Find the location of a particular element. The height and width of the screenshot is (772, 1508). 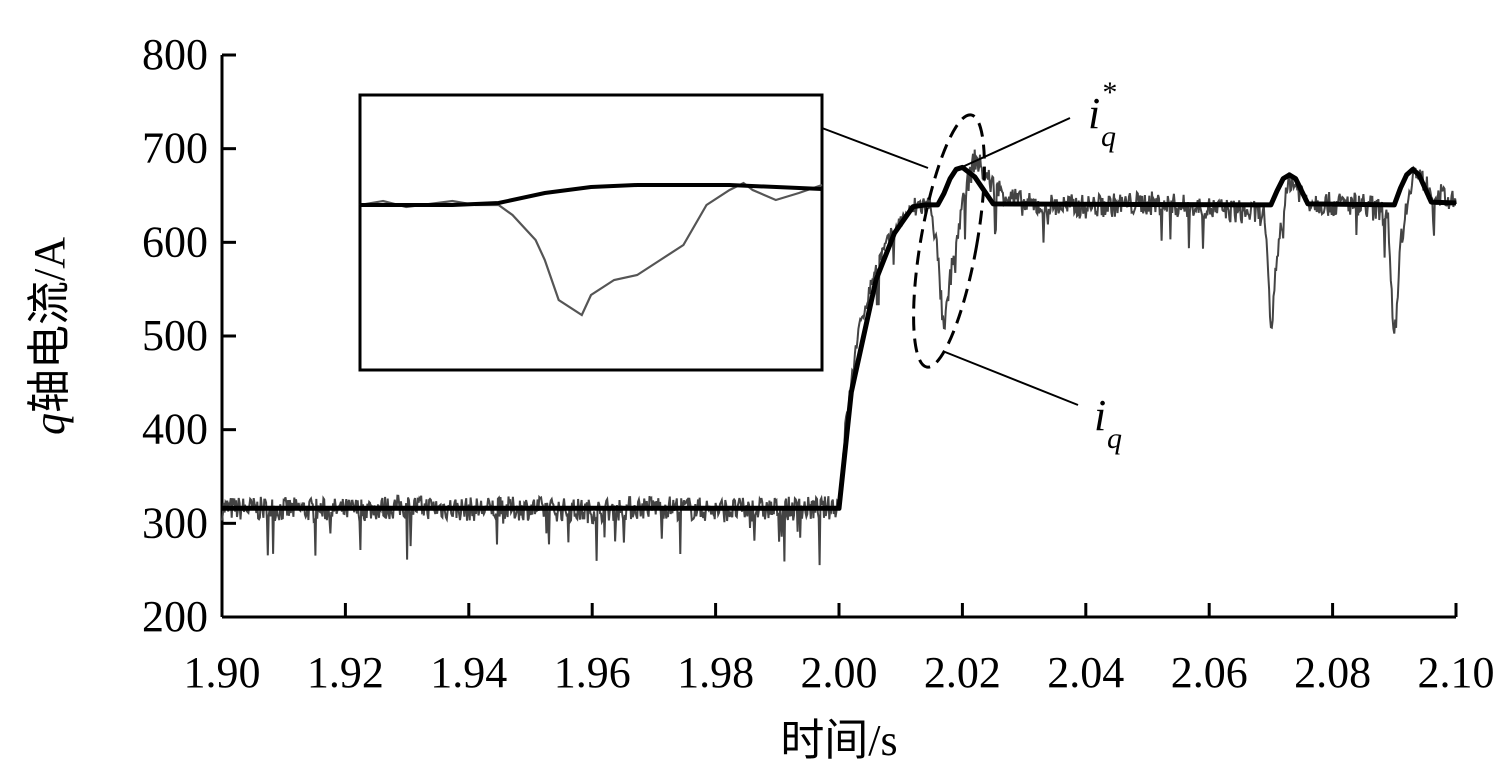

x-tick-label: 2.04 is located at coordinates (1085, 672).